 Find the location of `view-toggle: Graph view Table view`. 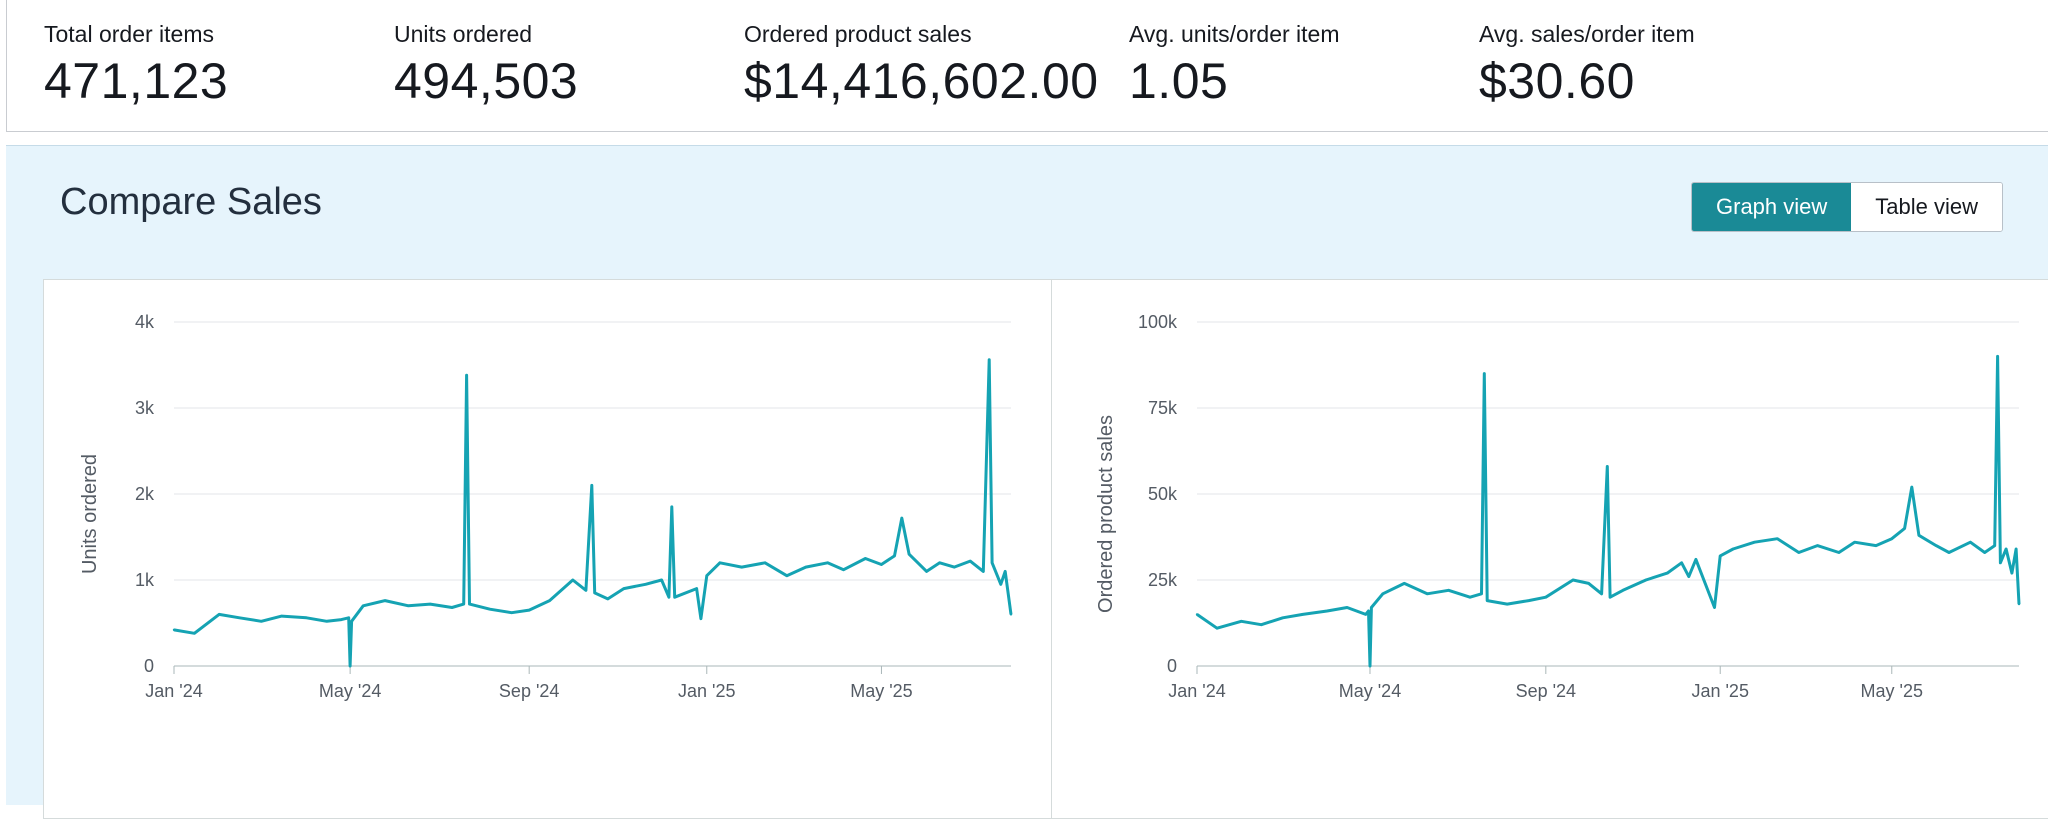

view-toggle: Graph view Table view is located at coordinates (1847, 207).